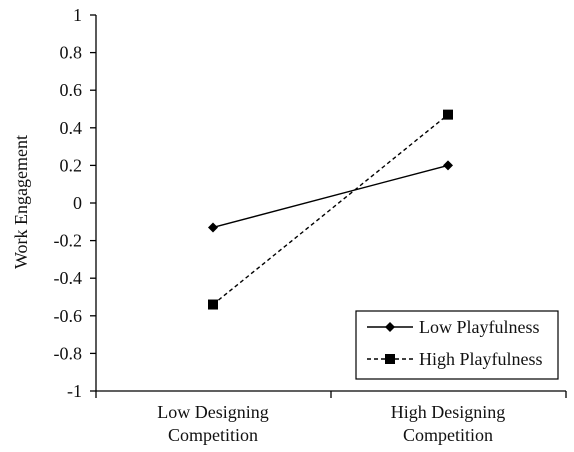 The image size is (574, 452). What do you see at coordinates (481, 359) in the screenshot?
I see `legend-label-high-playfulness: High Playfulness` at bounding box center [481, 359].